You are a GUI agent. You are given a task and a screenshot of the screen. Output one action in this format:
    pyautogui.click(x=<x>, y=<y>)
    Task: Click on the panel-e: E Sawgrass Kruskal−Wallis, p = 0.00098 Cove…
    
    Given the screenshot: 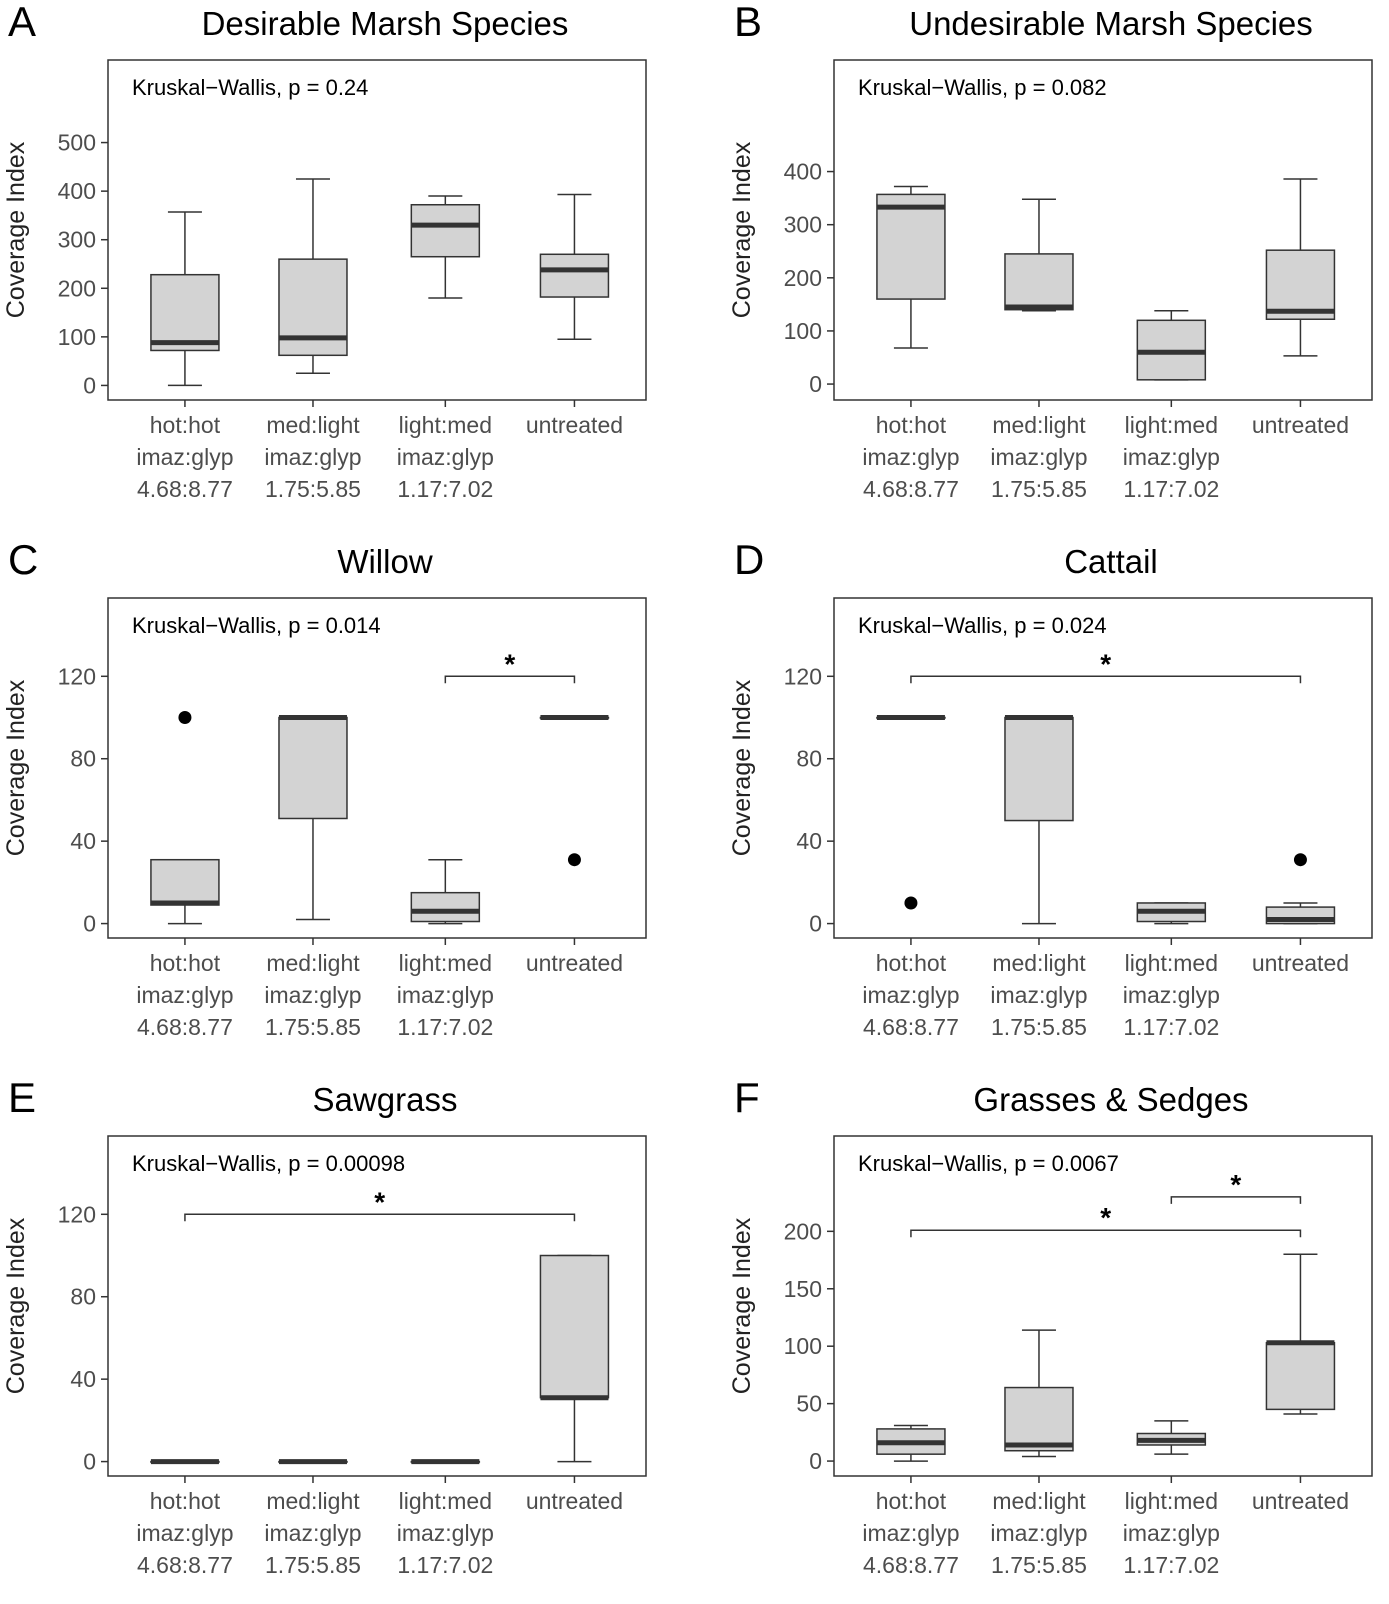 What is the action you would take?
    pyautogui.click(x=324, y=1326)
    